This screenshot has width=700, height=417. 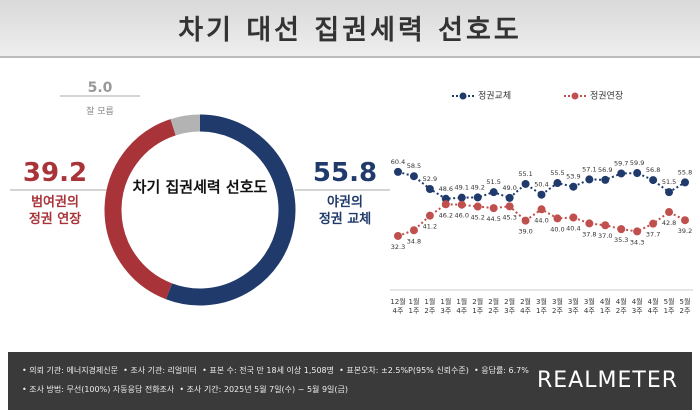 What do you see at coordinates (414, 166) in the screenshot?
I see `data-label: 58.5` at bounding box center [414, 166].